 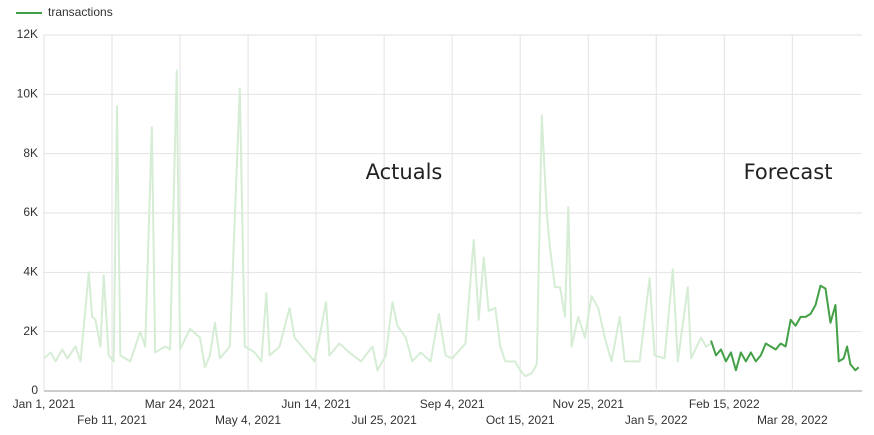 I want to click on y-tick-label: 6K, so click(x=30, y=212).